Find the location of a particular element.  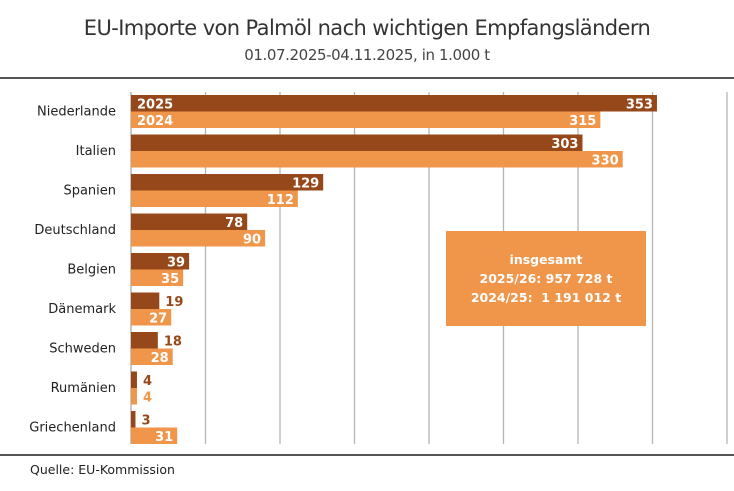

data-label: 353 is located at coordinates (639, 105).